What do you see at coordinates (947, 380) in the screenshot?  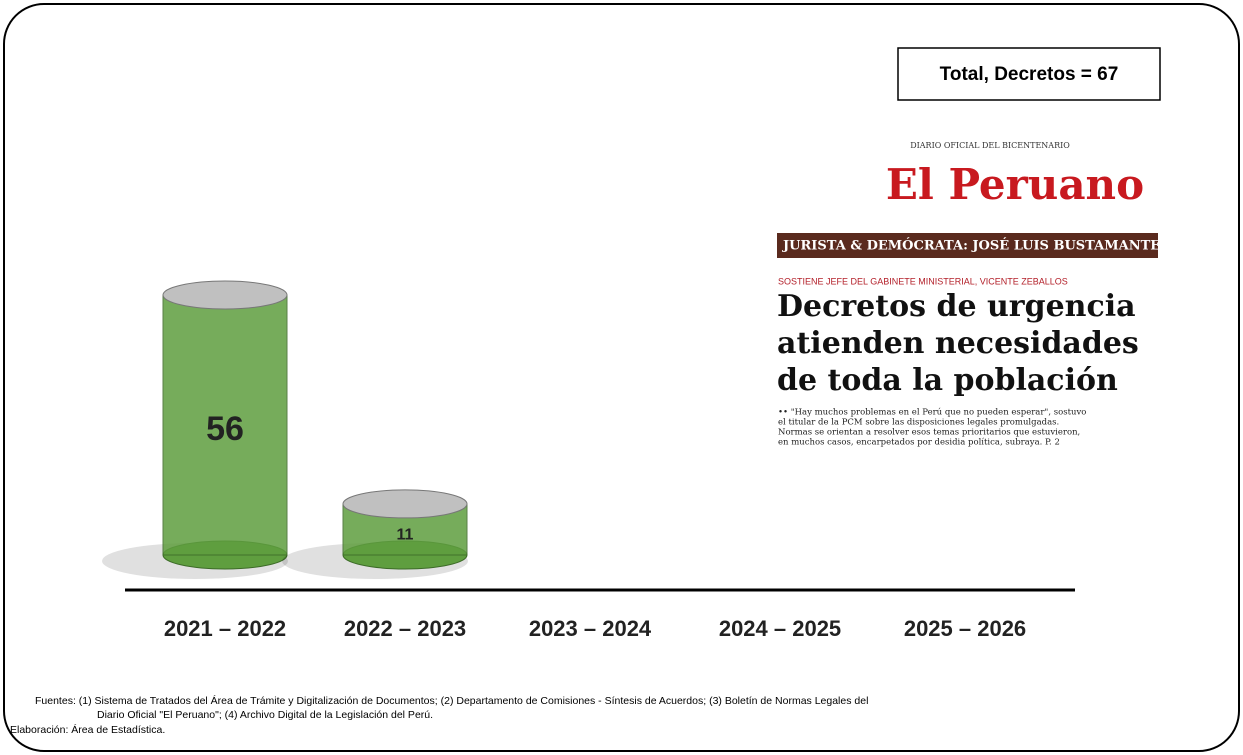 I see `headline-line: de toda la población` at bounding box center [947, 380].